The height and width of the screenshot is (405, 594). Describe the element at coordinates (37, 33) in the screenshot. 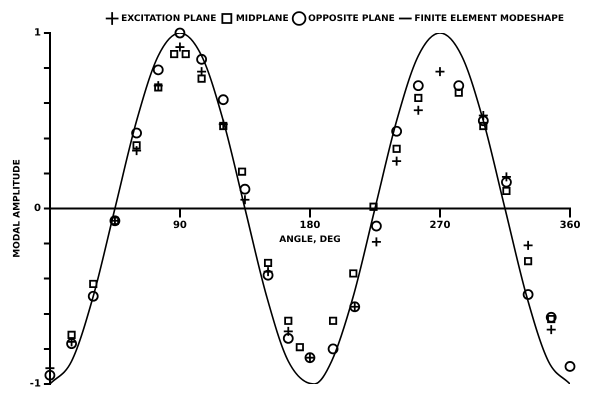

I see `y-tick-label: 1` at that location.